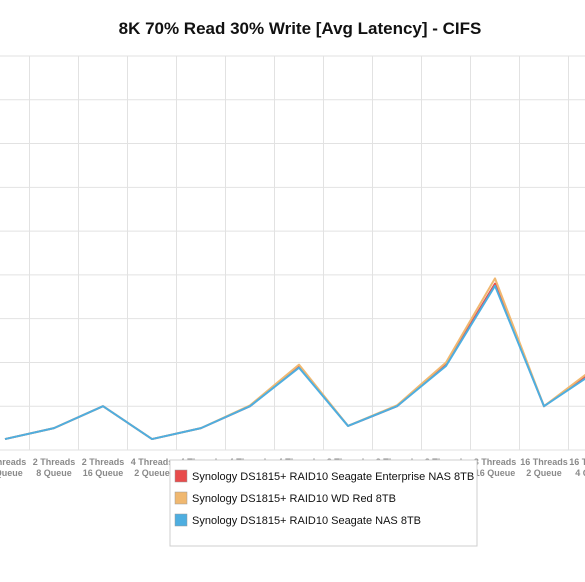 The width and height of the screenshot is (585, 582). I want to click on x-tick-label: 4 Threads 2 Queue, so click(152, 467).